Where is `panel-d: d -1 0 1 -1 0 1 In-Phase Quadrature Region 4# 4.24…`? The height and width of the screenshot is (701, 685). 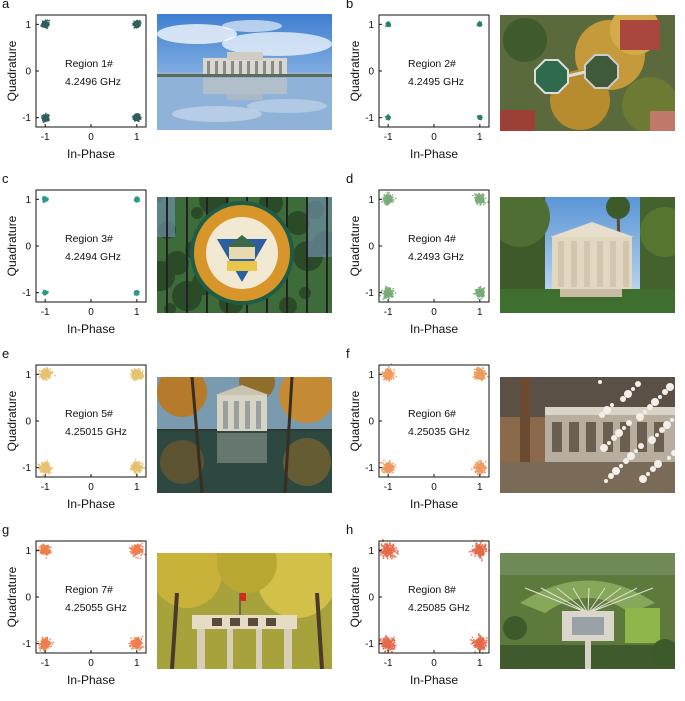
panel-d: d -1 0 1 -1 0 1 In-Phase Quadrature Region 4# 4.24… is located at coordinates (514, 260).